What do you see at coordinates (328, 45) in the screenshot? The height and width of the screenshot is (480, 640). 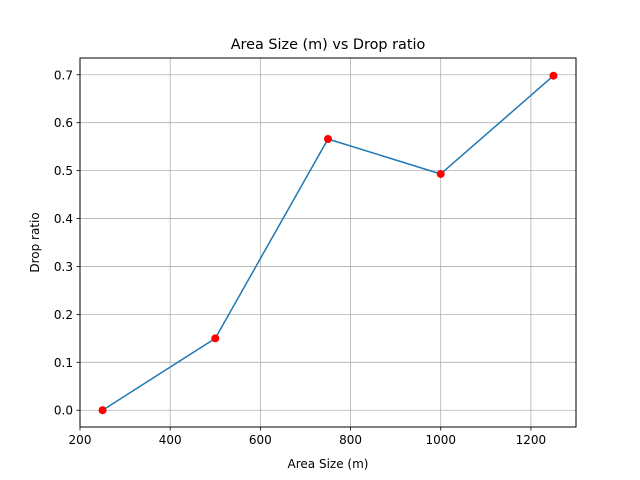 I see `chart-title: Area Size (m) vs Drop ratio` at bounding box center [328, 45].